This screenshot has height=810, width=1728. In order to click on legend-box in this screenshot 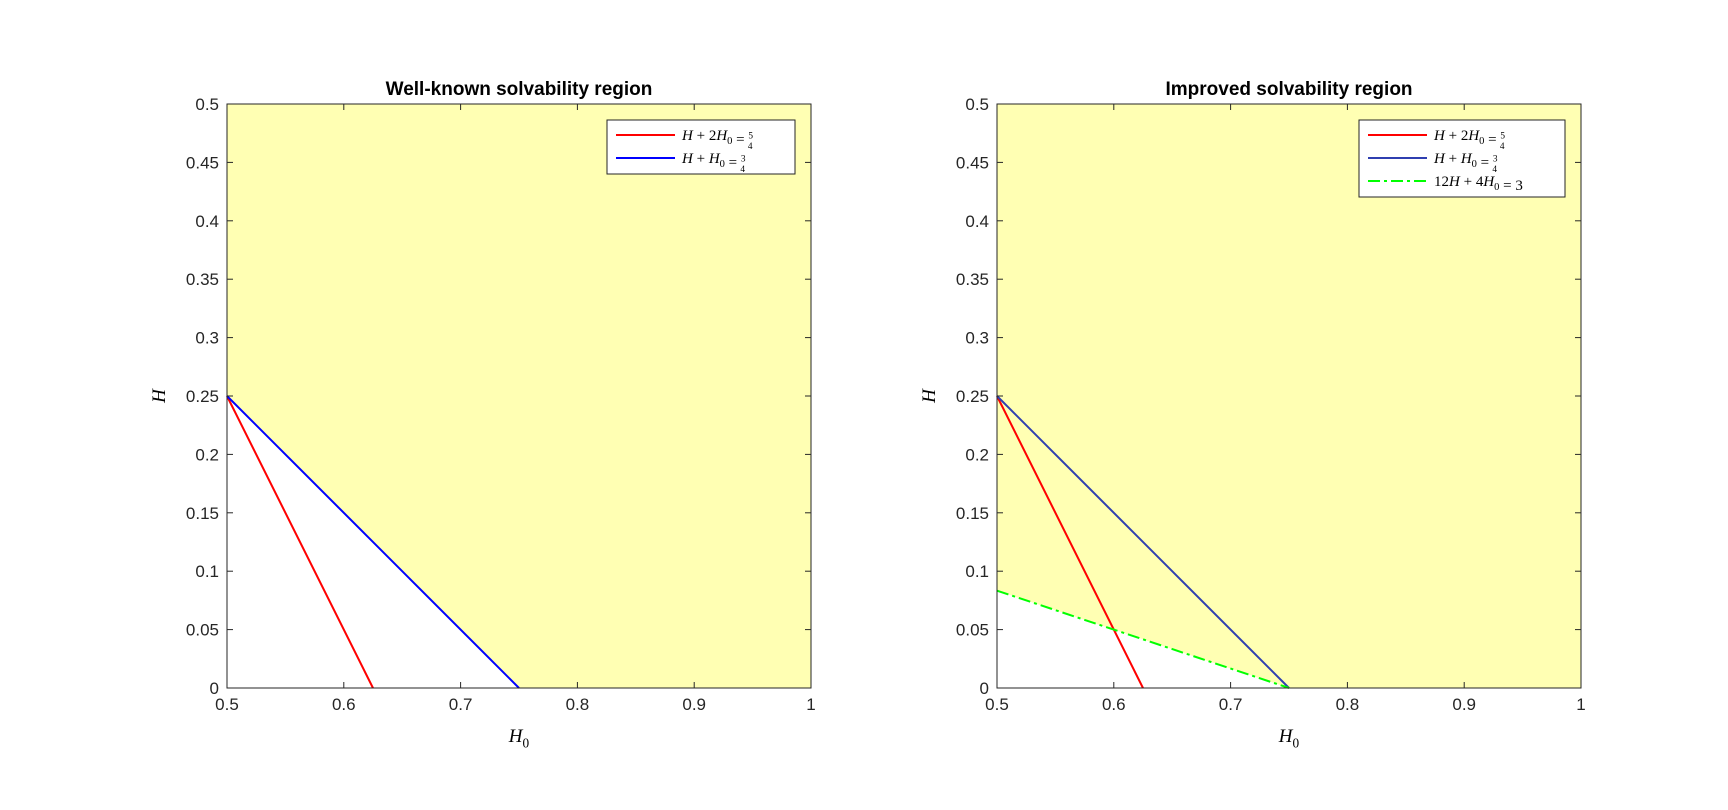, I will do `click(701, 147)`.